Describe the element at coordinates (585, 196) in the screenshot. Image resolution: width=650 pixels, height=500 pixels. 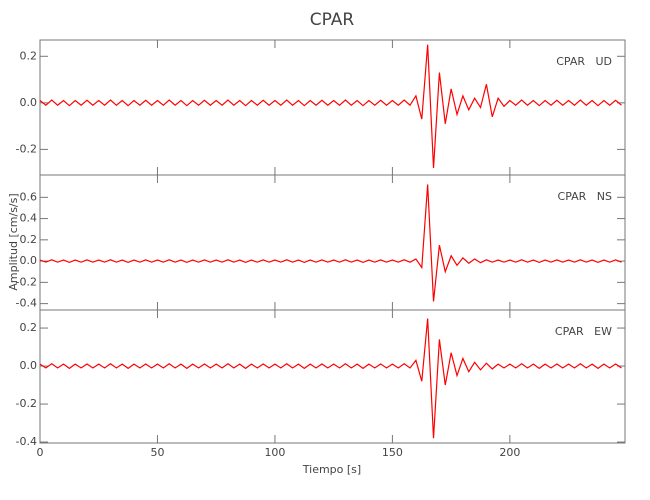
I see `panel-label: CPAR NS` at that location.